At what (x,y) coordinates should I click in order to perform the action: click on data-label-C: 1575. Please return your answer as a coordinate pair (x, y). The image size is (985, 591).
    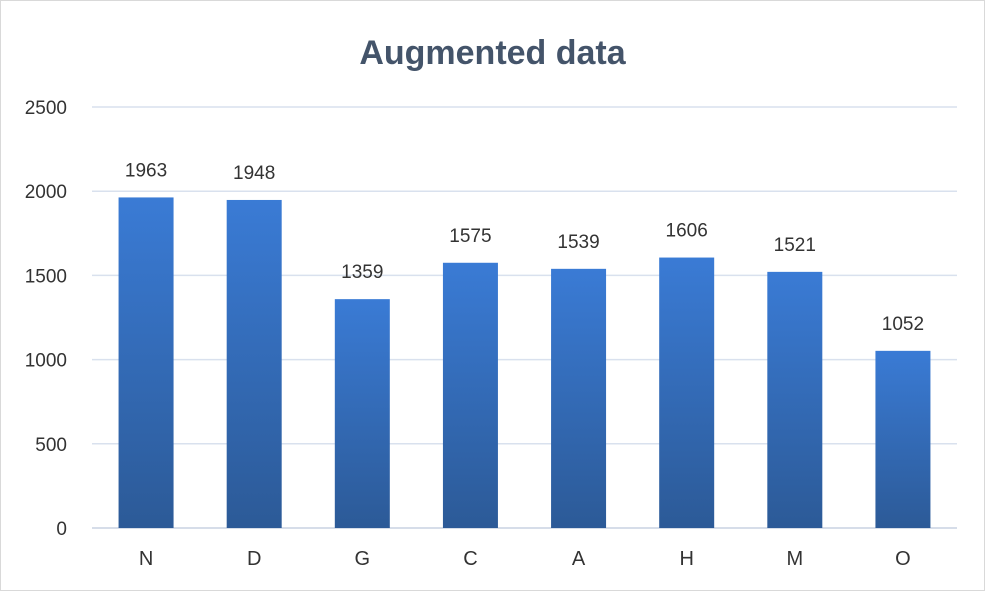
    Looking at the image, I should click on (470, 236).